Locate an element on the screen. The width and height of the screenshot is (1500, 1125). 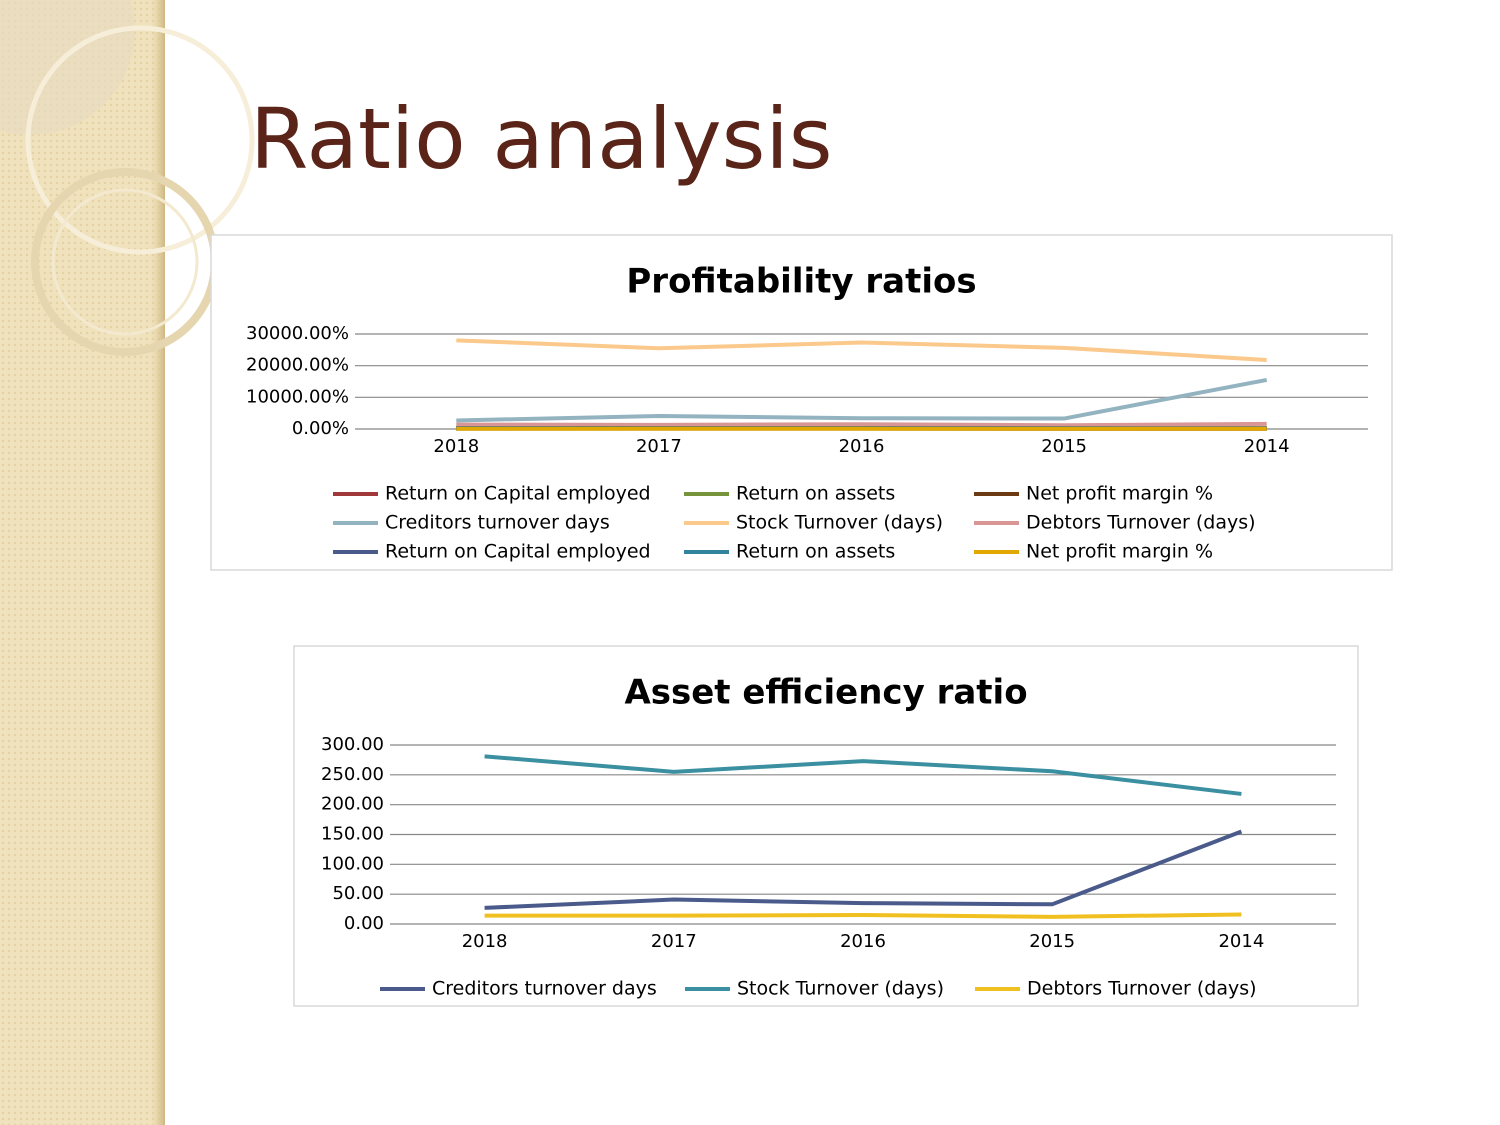
slide-title: Ratio analysis is located at coordinates (541, 139).